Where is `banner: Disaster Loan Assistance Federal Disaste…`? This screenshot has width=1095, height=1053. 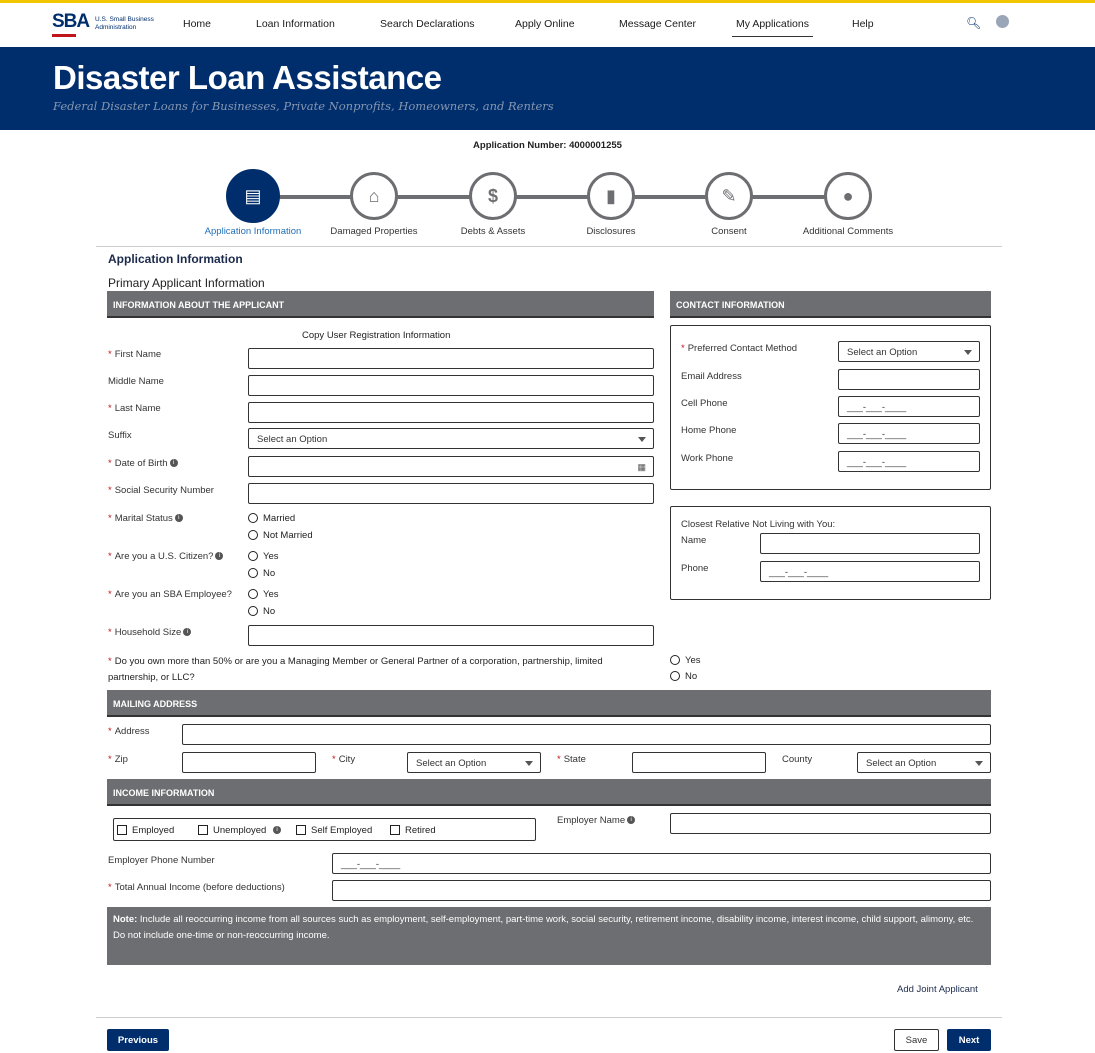 banner: Disaster Loan Assistance Federal Disaste… is located at coordinates (547, 88).